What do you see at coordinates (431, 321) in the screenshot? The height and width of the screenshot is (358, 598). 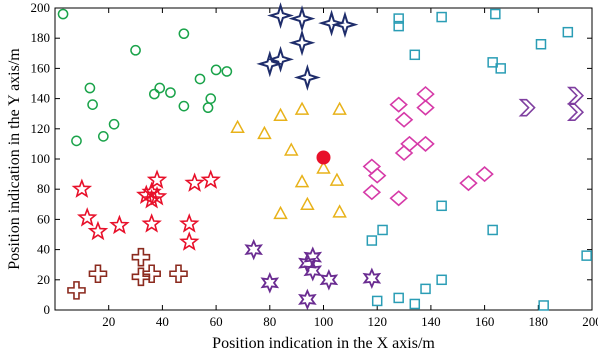 I see `x-tick-label: 140` at bounding box center [431, 321].